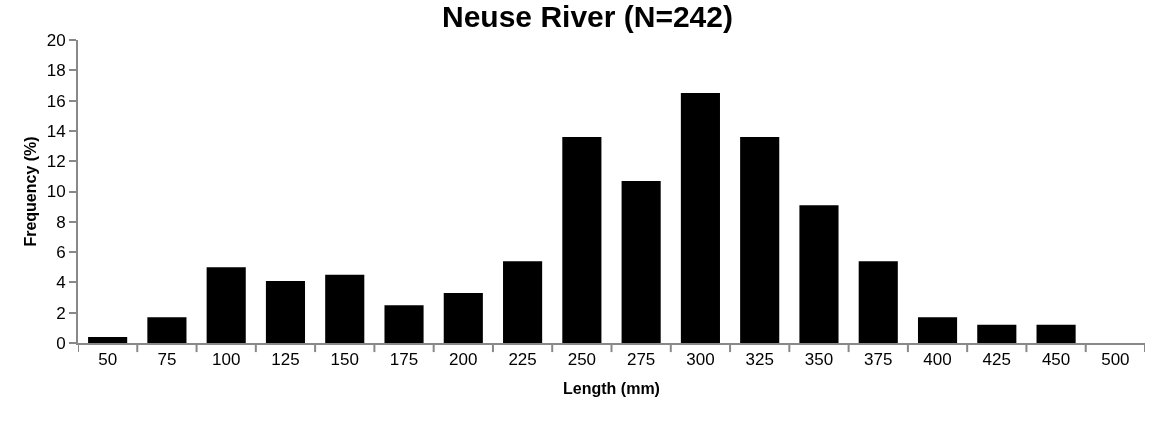  What do you see at coordinates (167, 360) in the screenshot?
I see `x-tick-label: 75` at bounding box center [167, 360].